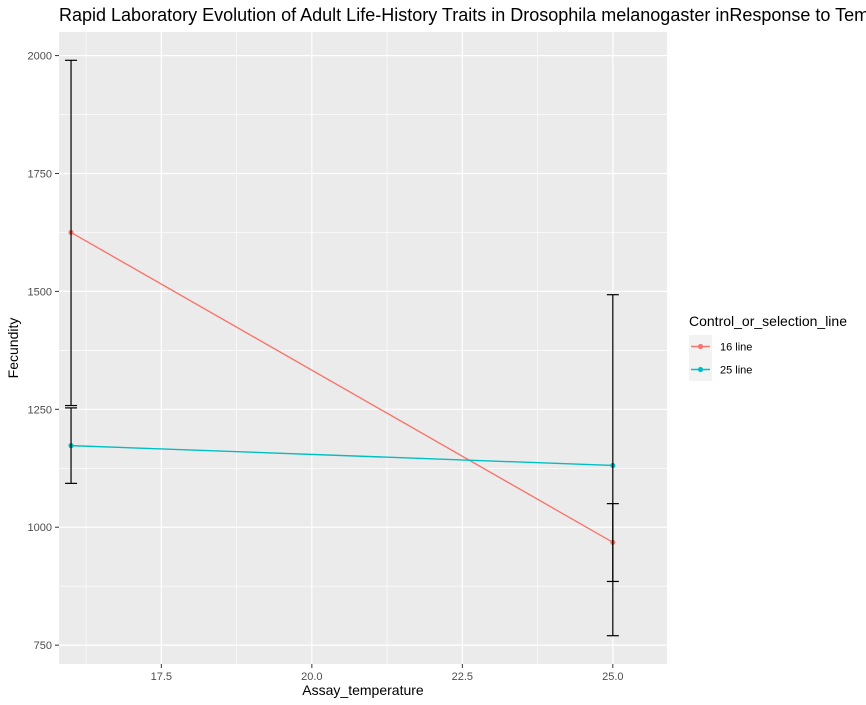 The width and height of the screenshot is (866, 705). What do you see at coordinates (342, 455) in the screenshot?
I see `series-line` at bounding box center [342, 455].